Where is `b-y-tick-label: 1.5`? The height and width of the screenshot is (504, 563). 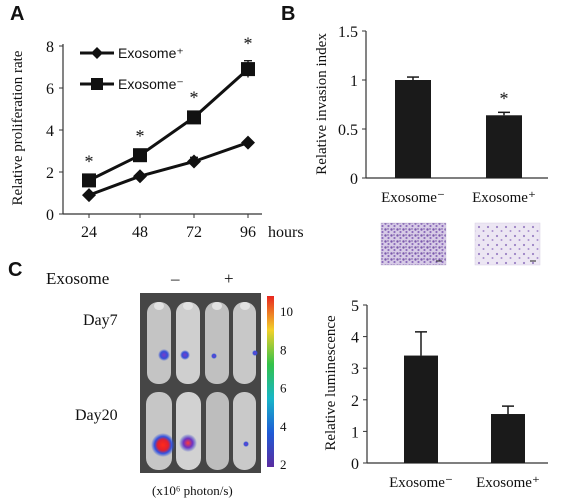
b-y-tick-label: 1.5 is located at coordinates (348, 32).